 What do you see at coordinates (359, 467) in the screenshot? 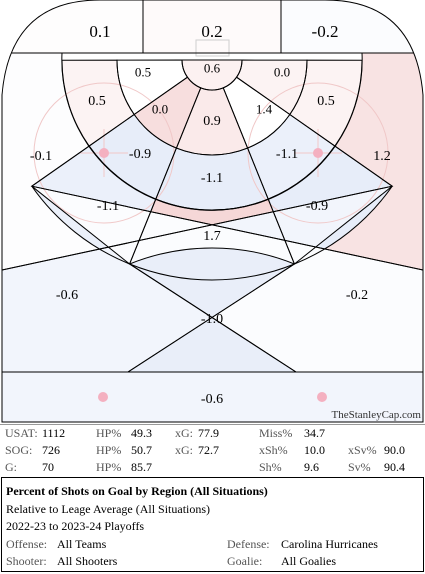
I see `sv-label: Sv%` at bounding box center [359, 467].